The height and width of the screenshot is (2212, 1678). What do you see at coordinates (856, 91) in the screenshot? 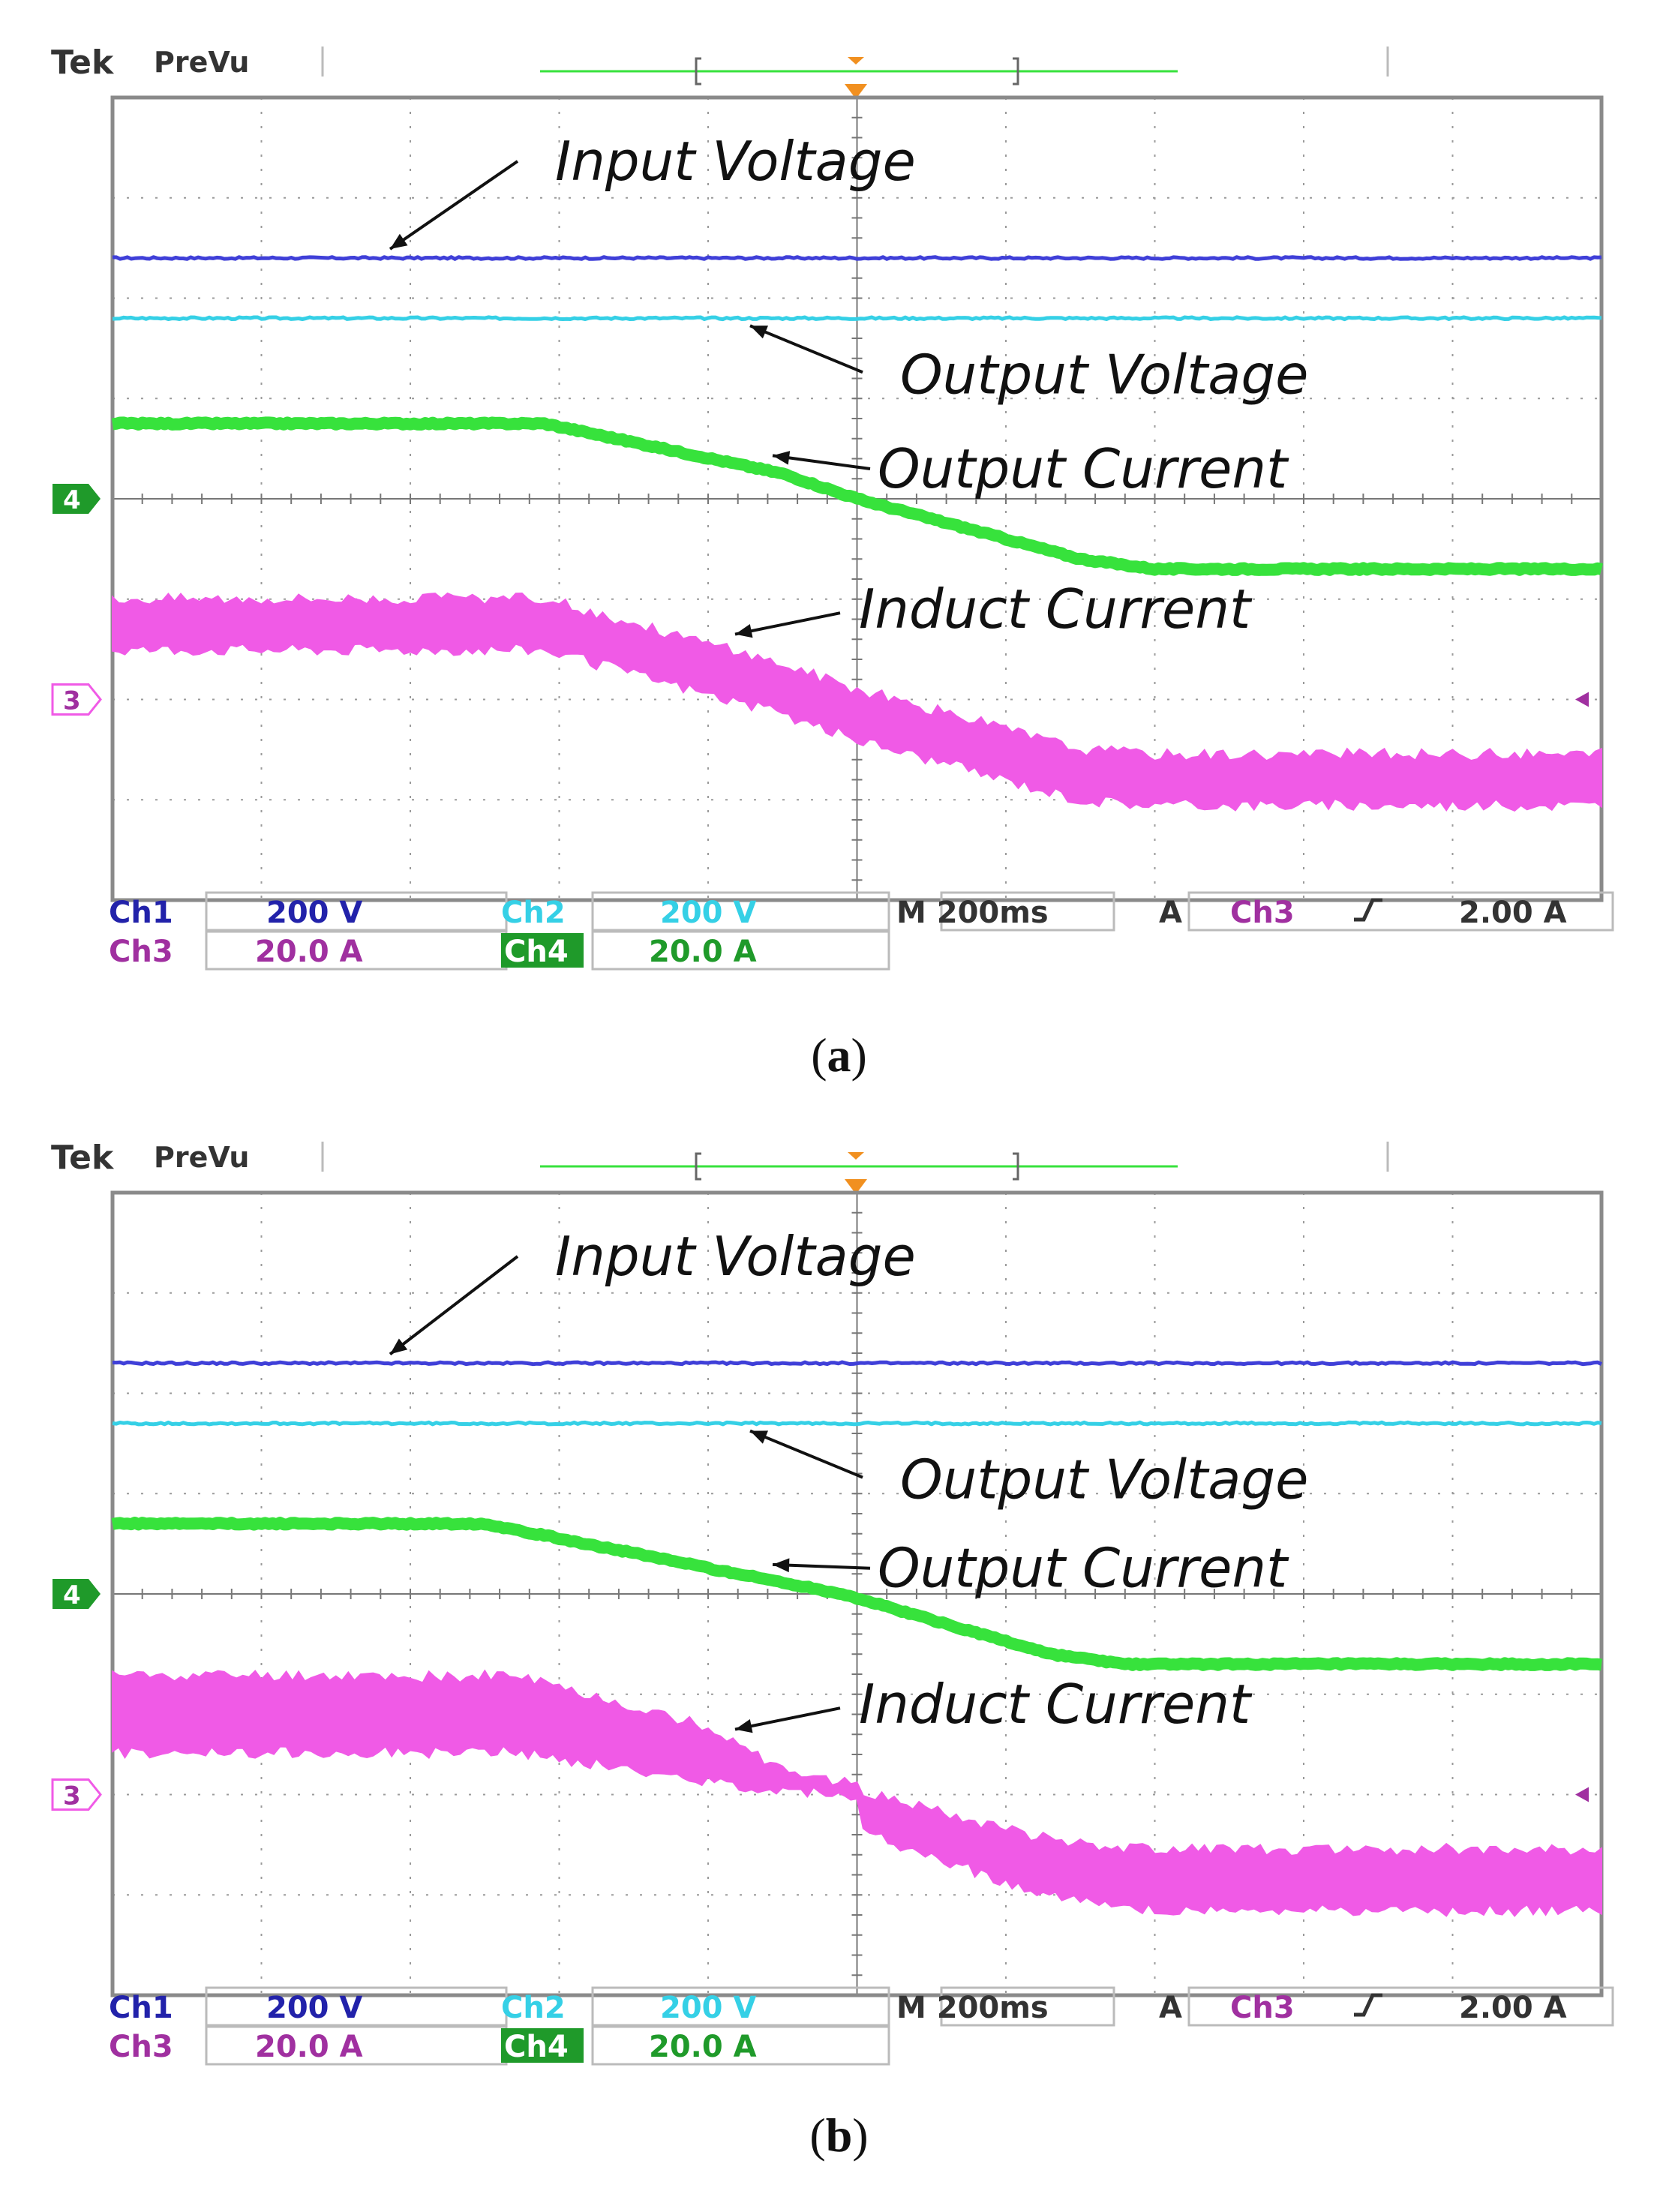
I see `panel-a-trigger-position-marker` at bounding box center [856, 91].